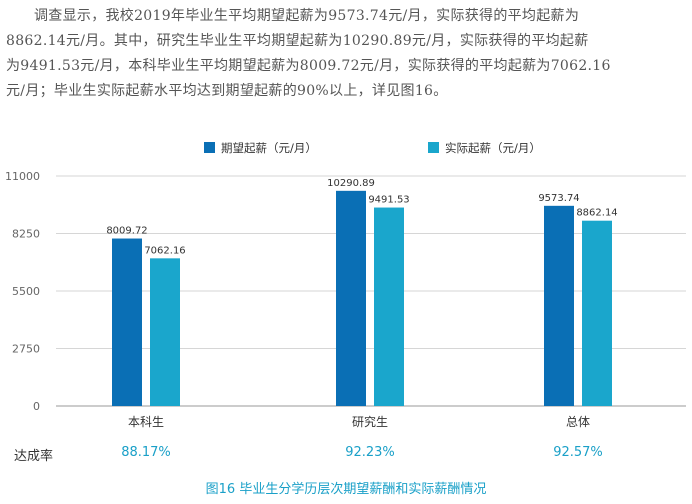 This screenshot has height=504, width=692. Describe the element at coordinates (370, 421) in the screenshot. I see `category-label: 研究生` at that location.